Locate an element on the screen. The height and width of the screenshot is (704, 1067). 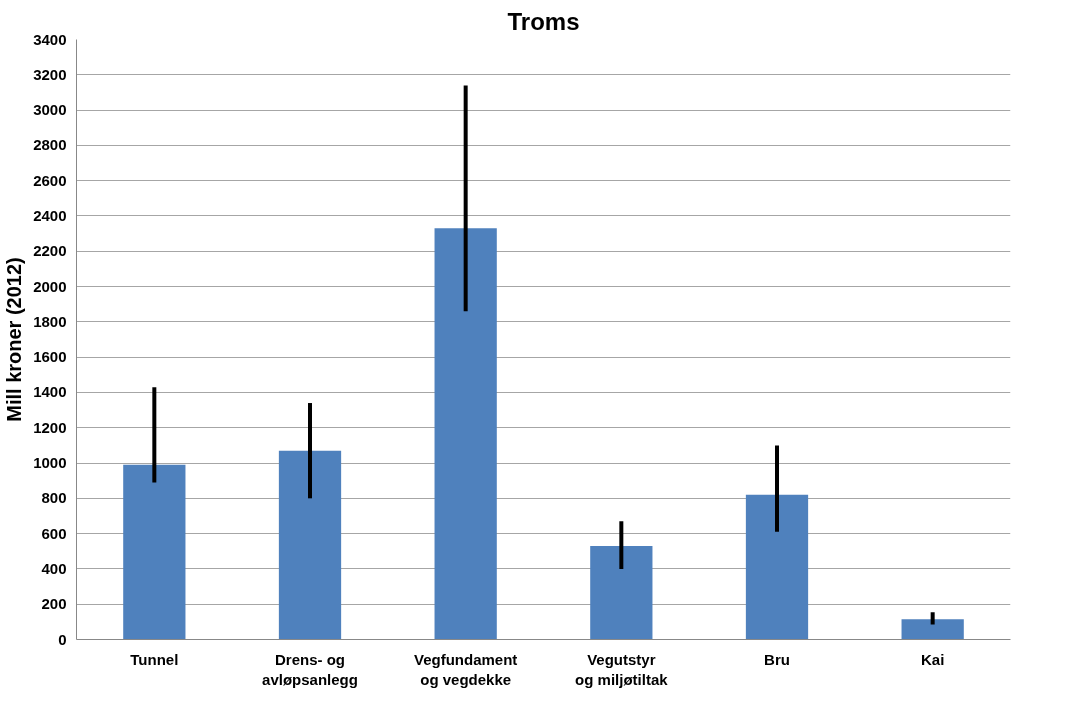
x-tick-label: Bru is located at coordinates (777, 659).